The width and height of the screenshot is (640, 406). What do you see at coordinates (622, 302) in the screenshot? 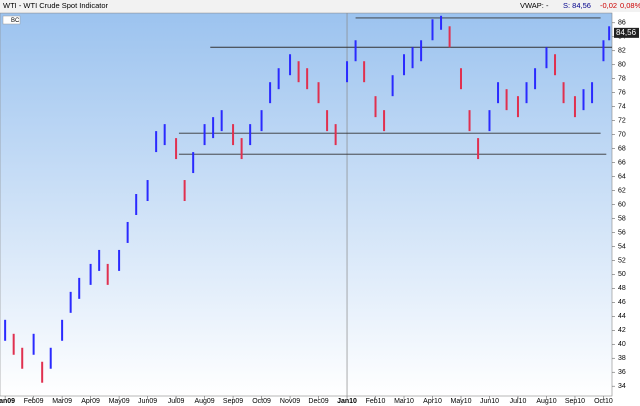
I see `y-tick-label: 46` at bounding box center [622, 302].